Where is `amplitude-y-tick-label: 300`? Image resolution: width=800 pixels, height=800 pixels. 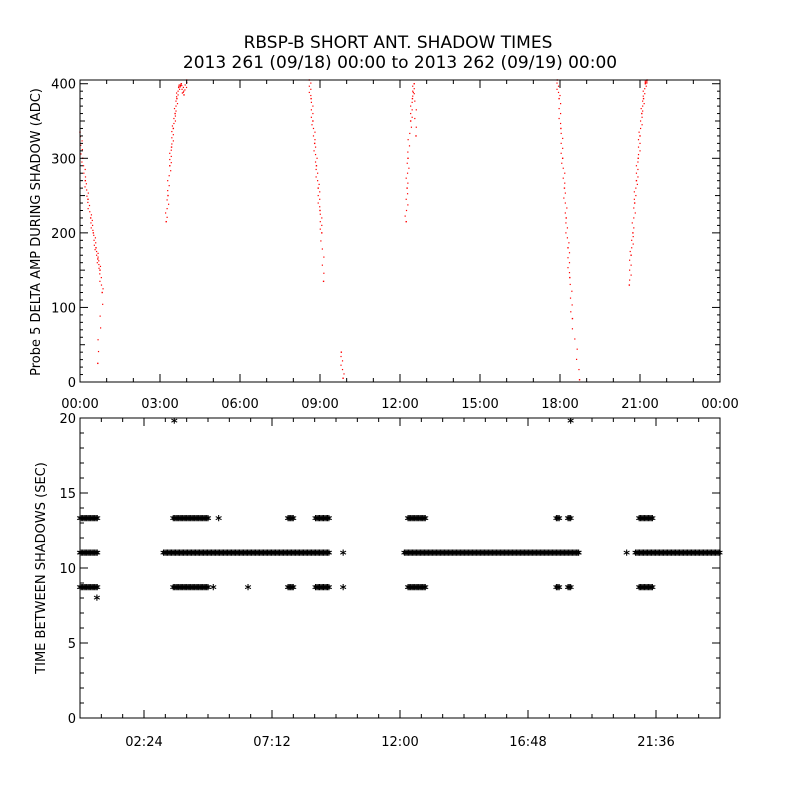 amplitude-y-tick-label: 300 is located at coordinates (63, 159).